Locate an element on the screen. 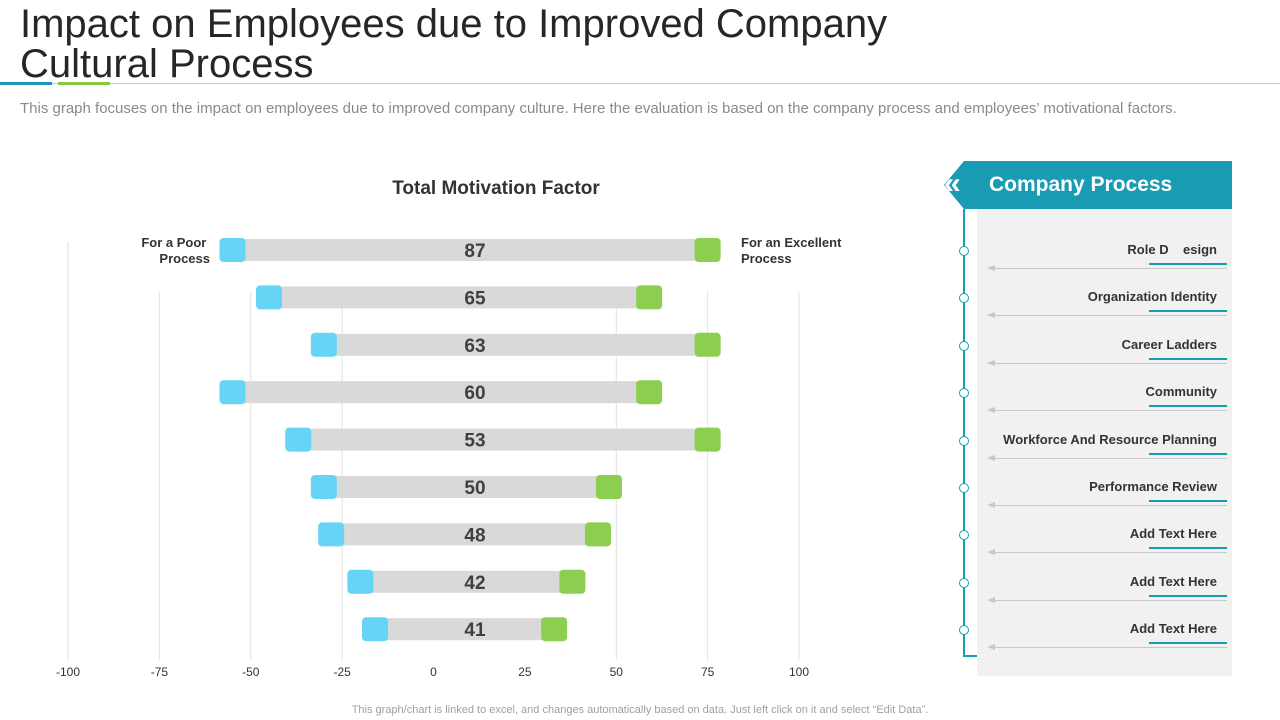 The height and width of the screenshot is (720, 1280). x-tick-label: -75 is located at coordinates (160, 672).